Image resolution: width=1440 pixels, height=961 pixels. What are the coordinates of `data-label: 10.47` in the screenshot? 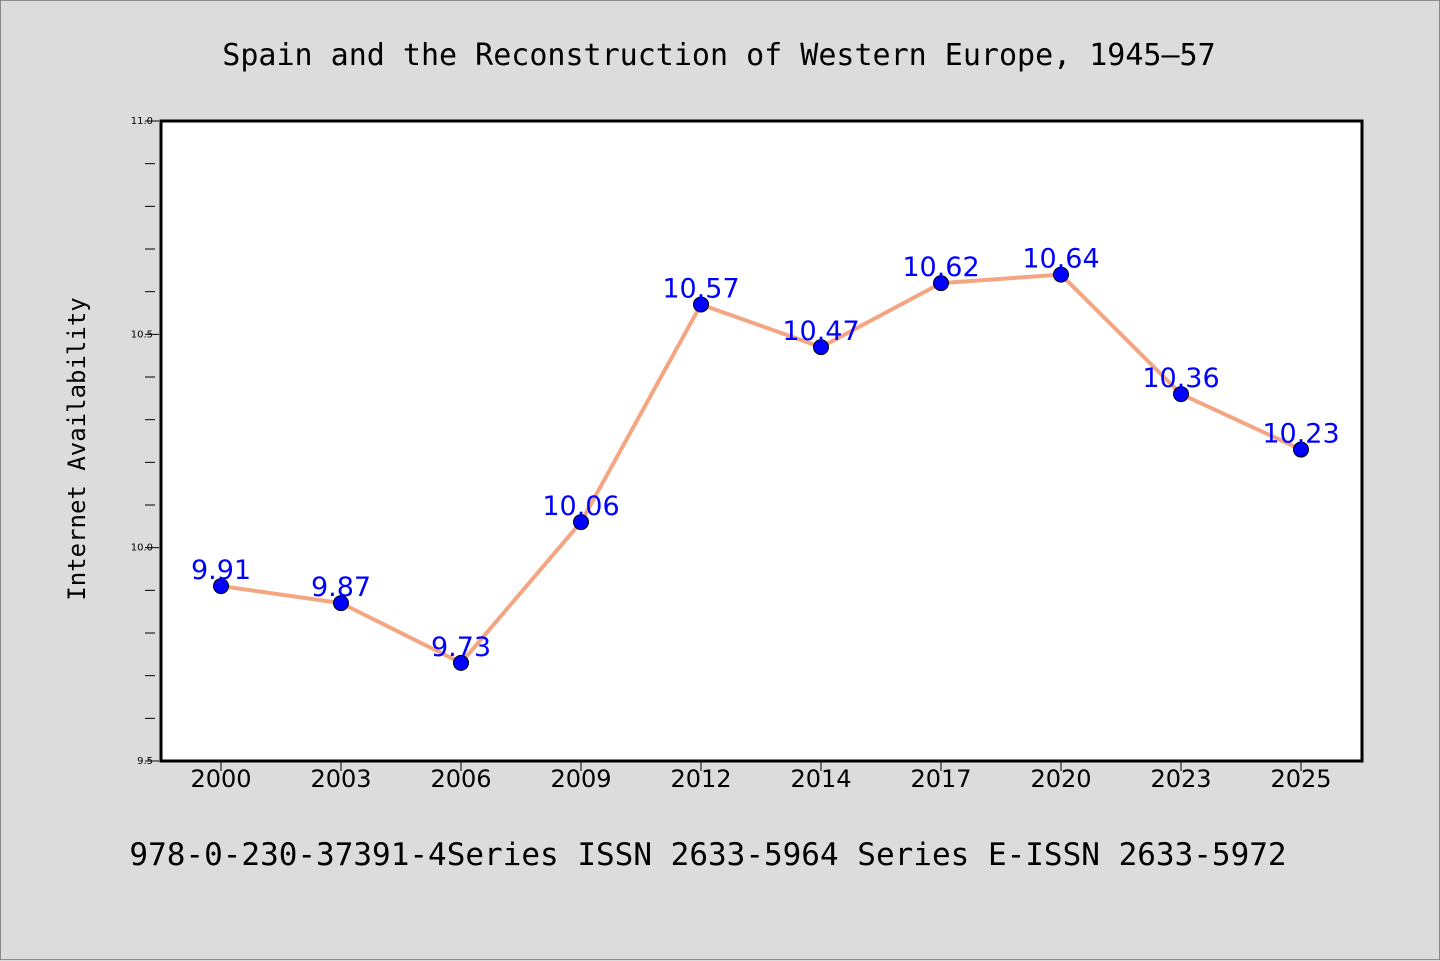 It's located at (820, 331).